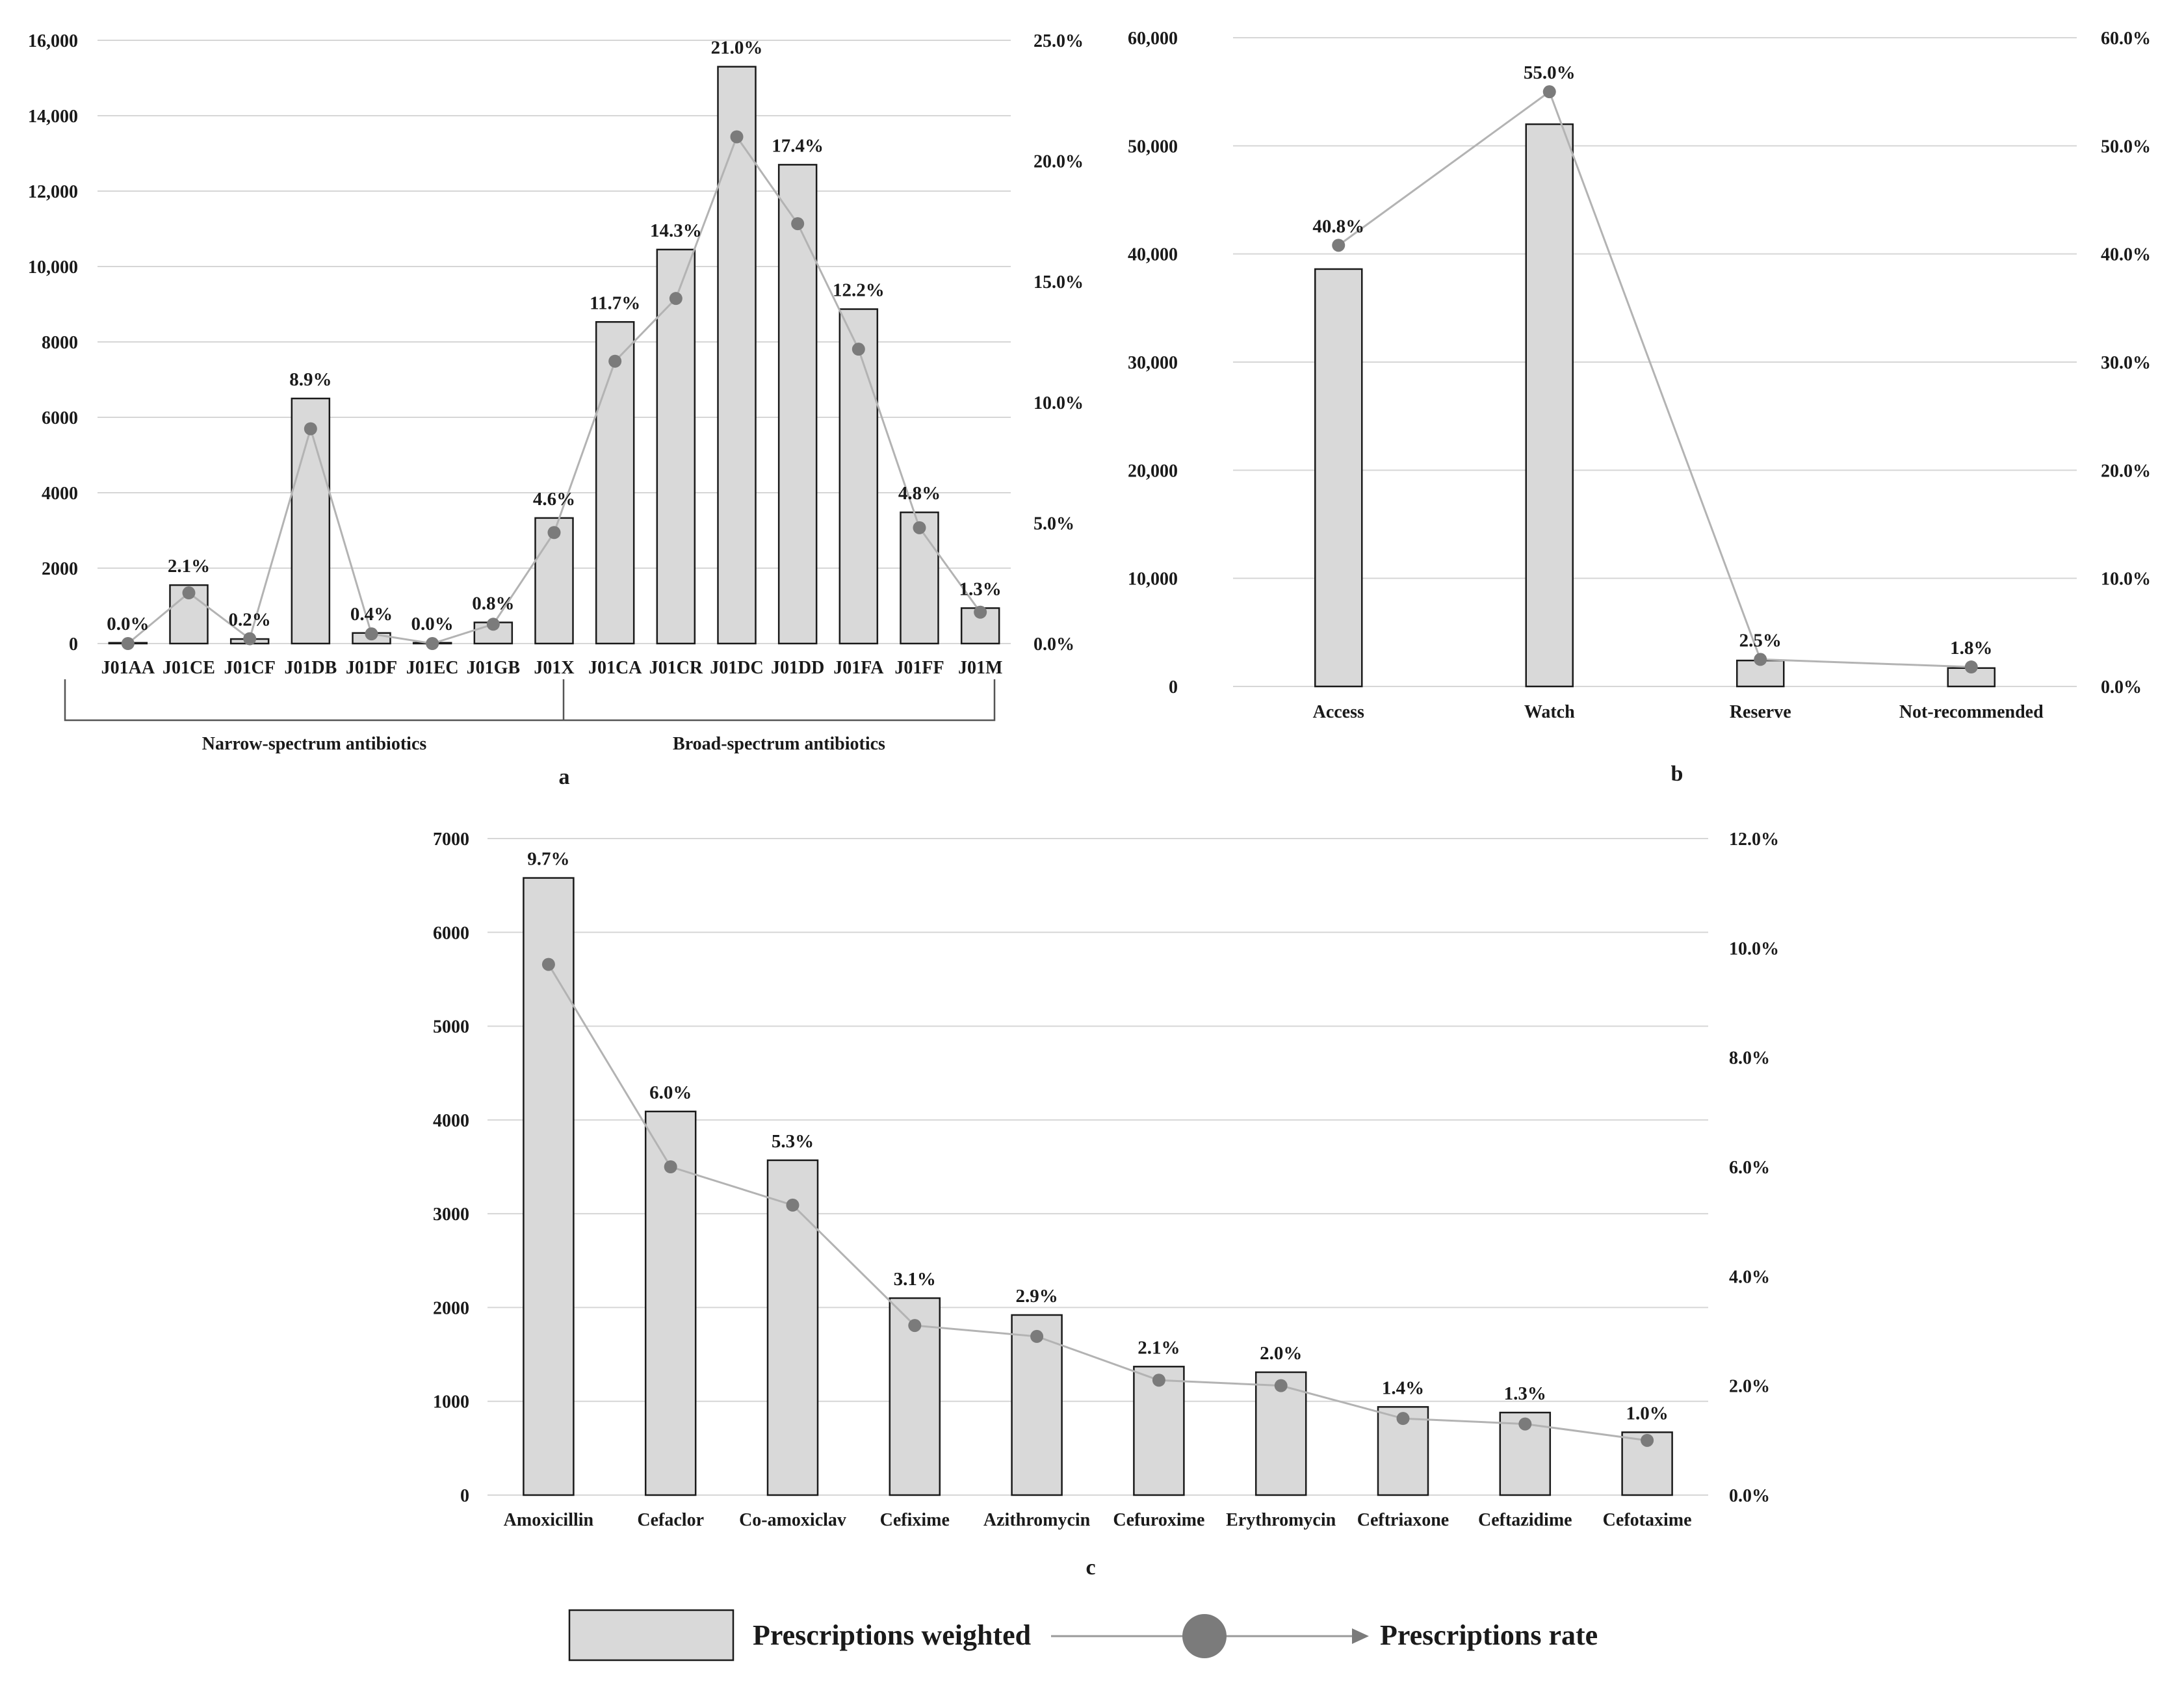 This screenshot has width=2184, height=1681. Describe the element at coordinates (859, 290) in the screenshot. I see `rate-data-label: 12.2%` at that location.